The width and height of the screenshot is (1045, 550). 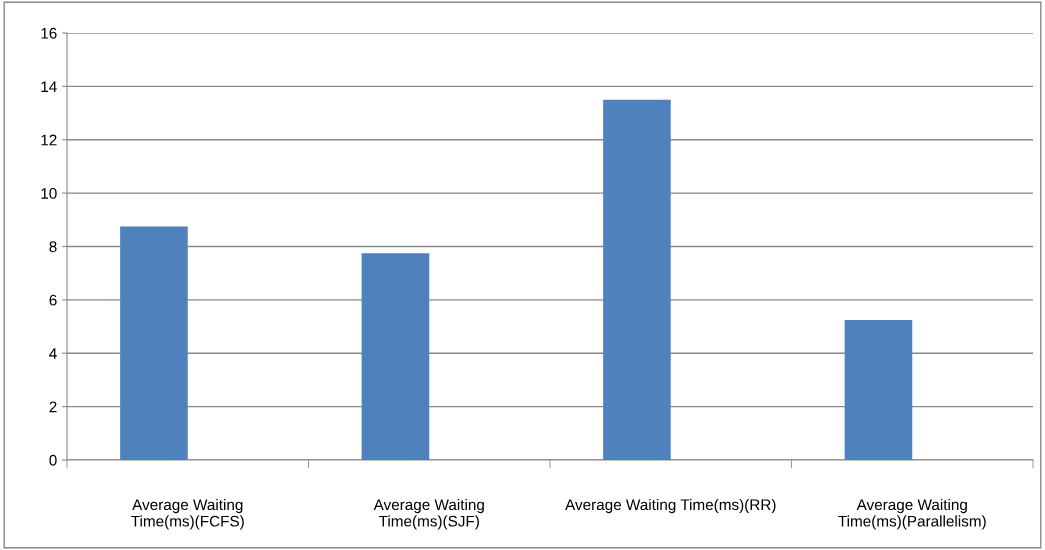 What do you see at coordinates (670, 506) in the screenshot?
I see `x-tick-label: Average Waiting Time(ms)(RR)` at bounding box center [670, 506].